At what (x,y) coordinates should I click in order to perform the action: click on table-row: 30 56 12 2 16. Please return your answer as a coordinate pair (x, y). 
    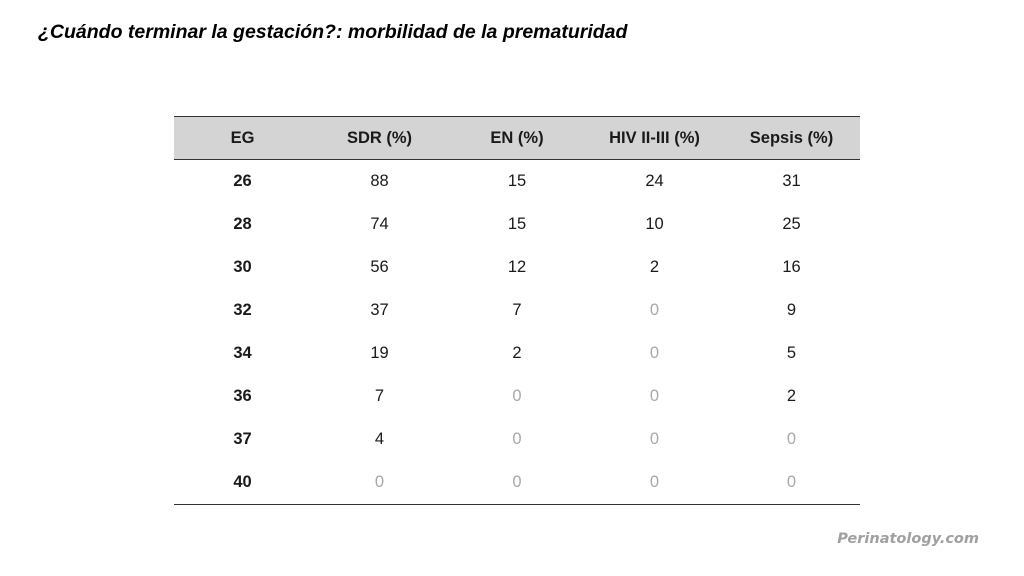
    Looking at the image, I should click on (517, 267).